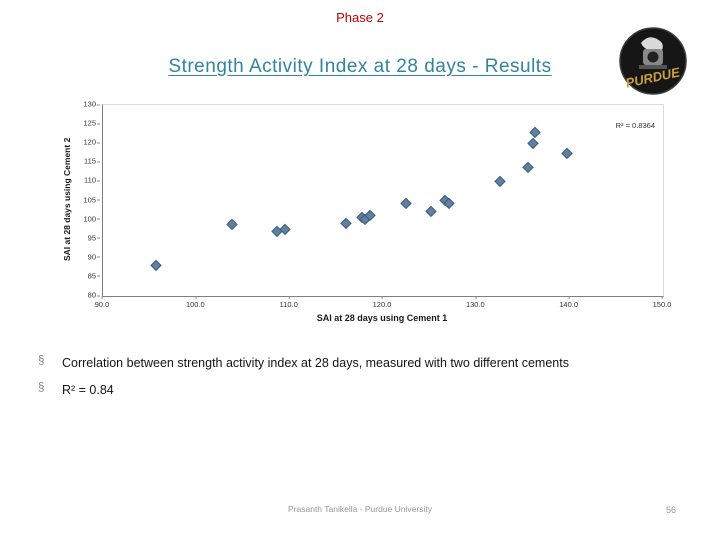 The image size is (720, 540). Describe the element at coordinates (91, 123) in the screenshot. I see `y-tick-label: 125` at that location.